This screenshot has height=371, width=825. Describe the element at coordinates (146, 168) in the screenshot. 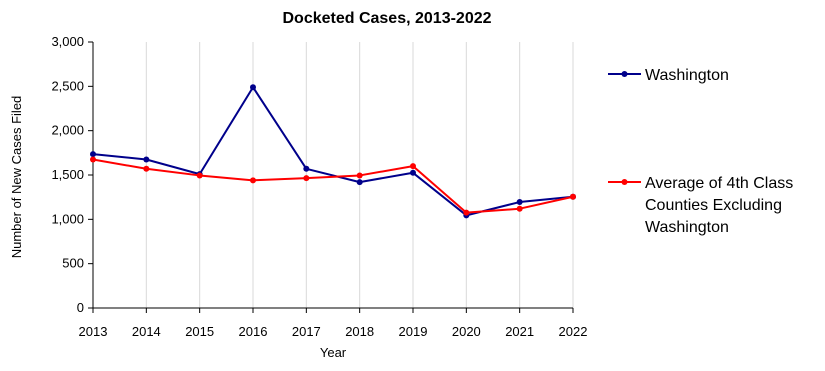

I see `data-point-1-2014` at that location.